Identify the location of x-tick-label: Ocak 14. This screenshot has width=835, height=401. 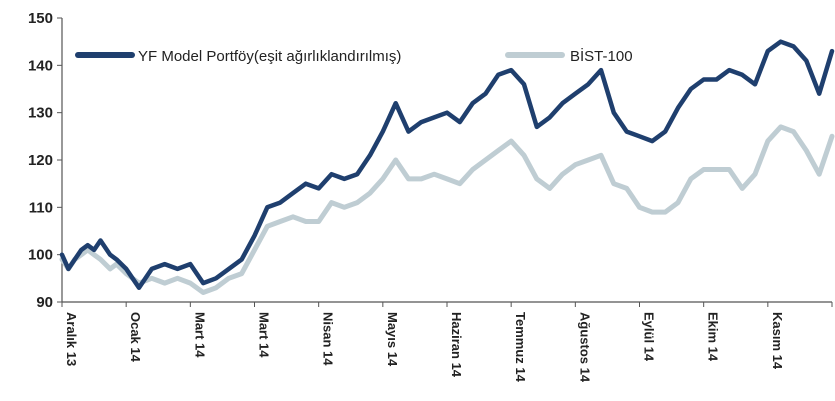
(135, 337).